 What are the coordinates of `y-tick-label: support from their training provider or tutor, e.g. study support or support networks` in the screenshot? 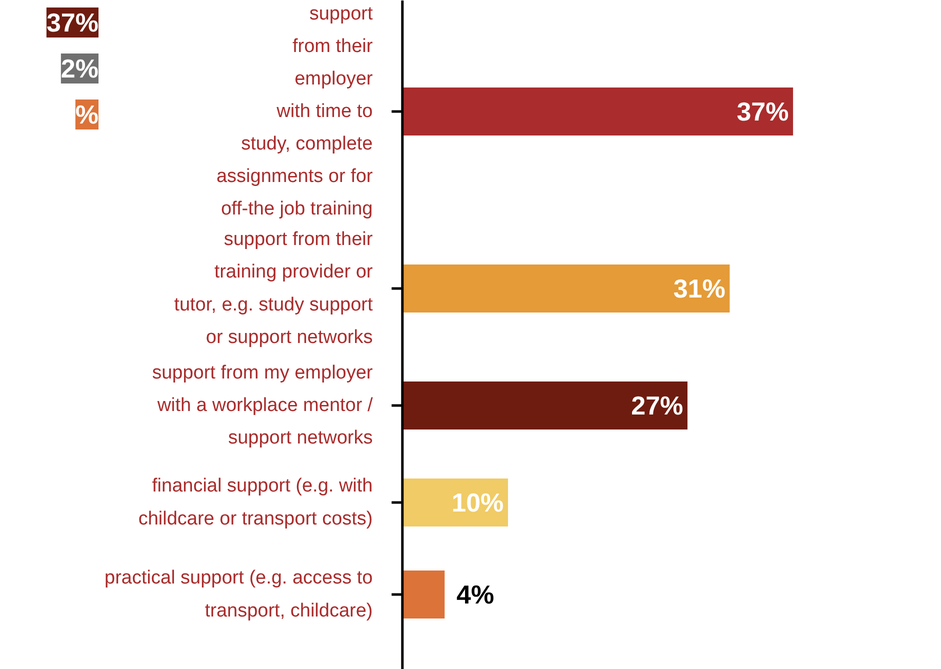 It's located at (274, 288).